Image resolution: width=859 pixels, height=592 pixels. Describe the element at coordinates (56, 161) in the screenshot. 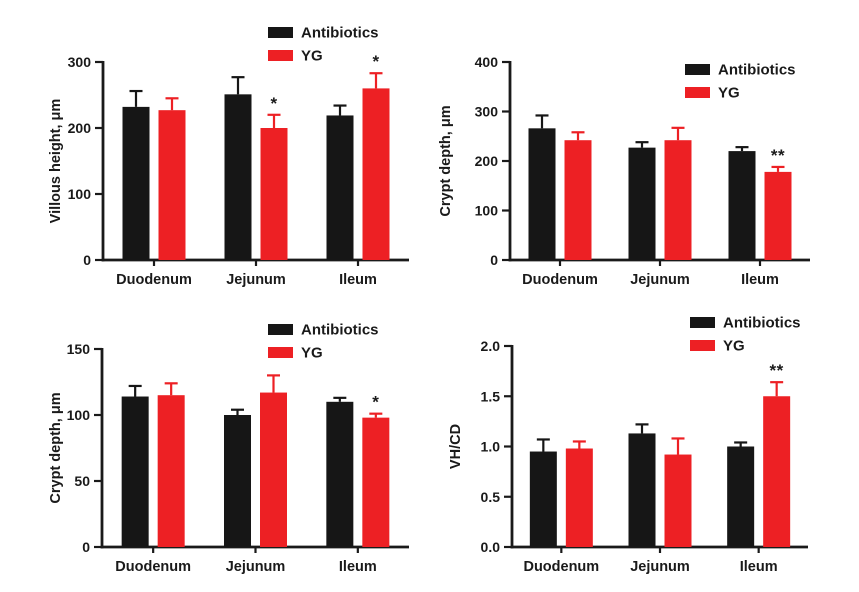

I see `y-axis-title: Villous height, μm` at that location.